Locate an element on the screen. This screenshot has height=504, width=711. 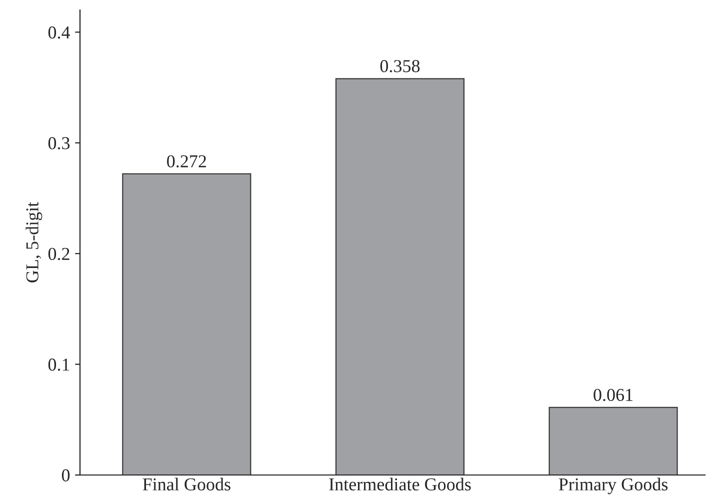
data-label: 0.358 is located at coordinates (400, 66).